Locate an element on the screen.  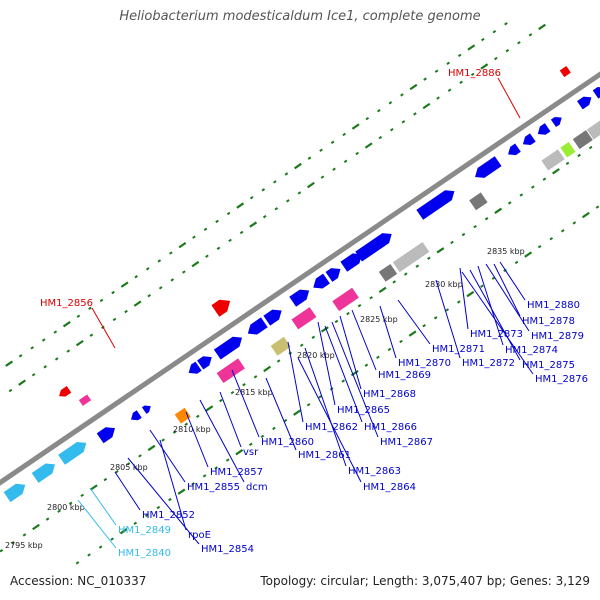
gene-hm1-2856-shape-shape is located at coordinates (221, 308).